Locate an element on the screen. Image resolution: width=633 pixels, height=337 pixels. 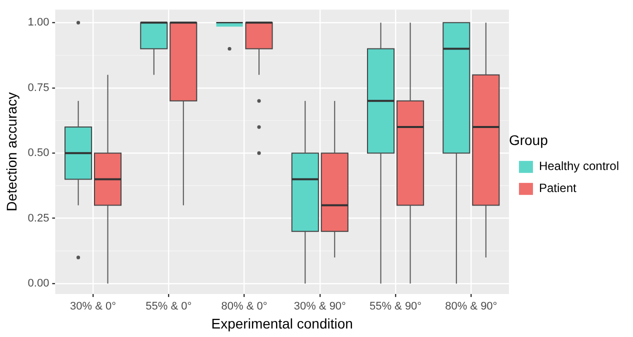
legend-title: Group is located at coordinates (528, 140).